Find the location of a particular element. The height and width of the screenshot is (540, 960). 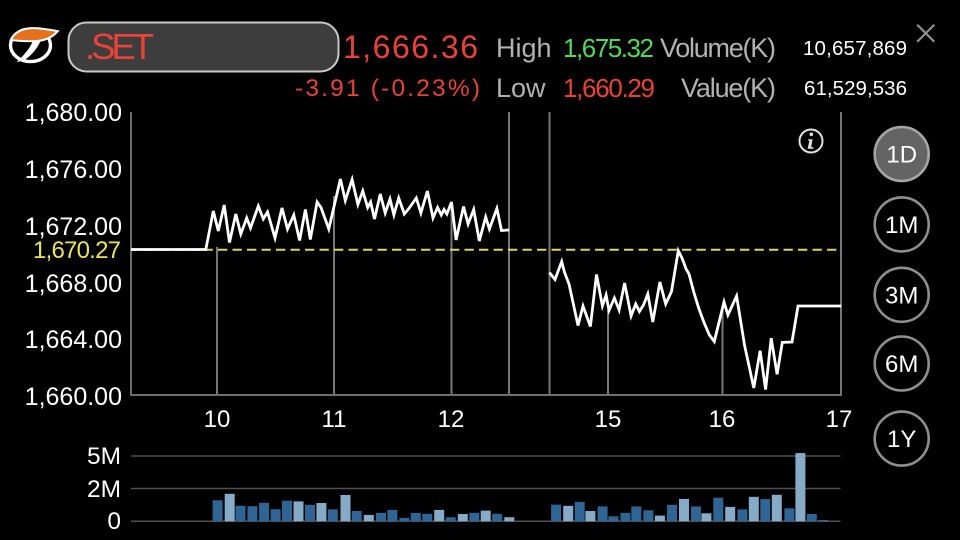

svg-text: 11 is located at coordinates (334, 419).